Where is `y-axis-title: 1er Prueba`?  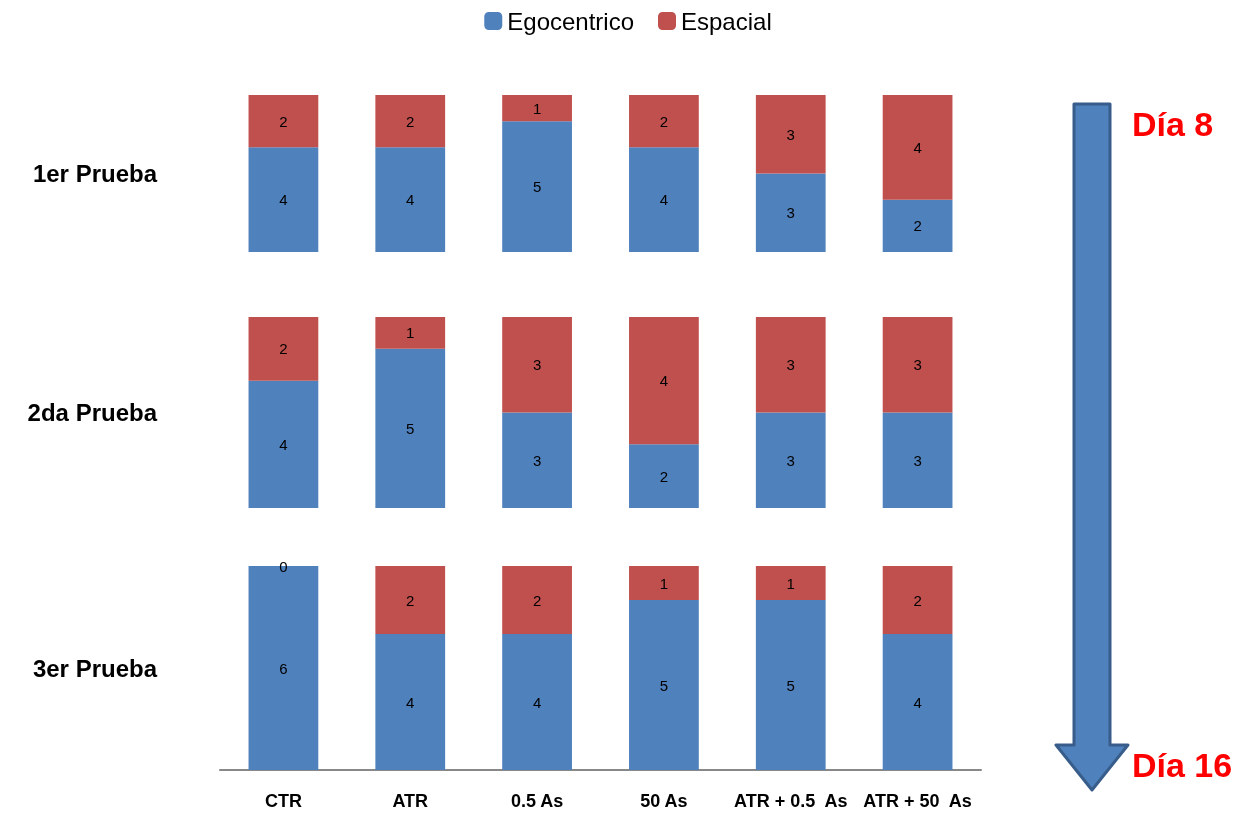 y-axis-title: 1er Prueba is located at coordinates (95, 173).